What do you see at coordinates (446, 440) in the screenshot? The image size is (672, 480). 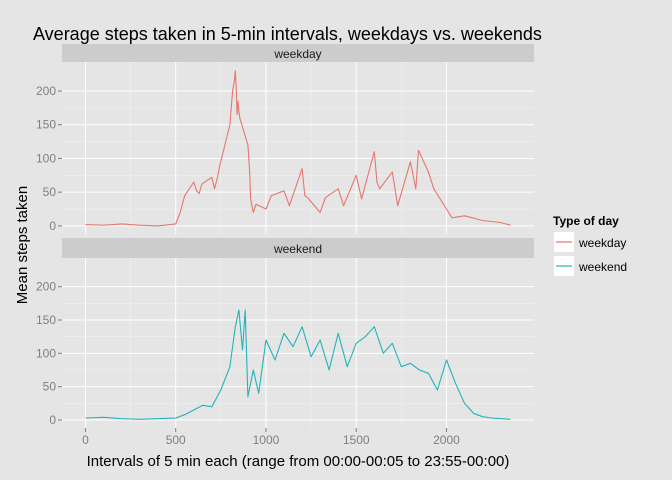 I see `x-tick-label: 2000` at bounding box center [446, 440].